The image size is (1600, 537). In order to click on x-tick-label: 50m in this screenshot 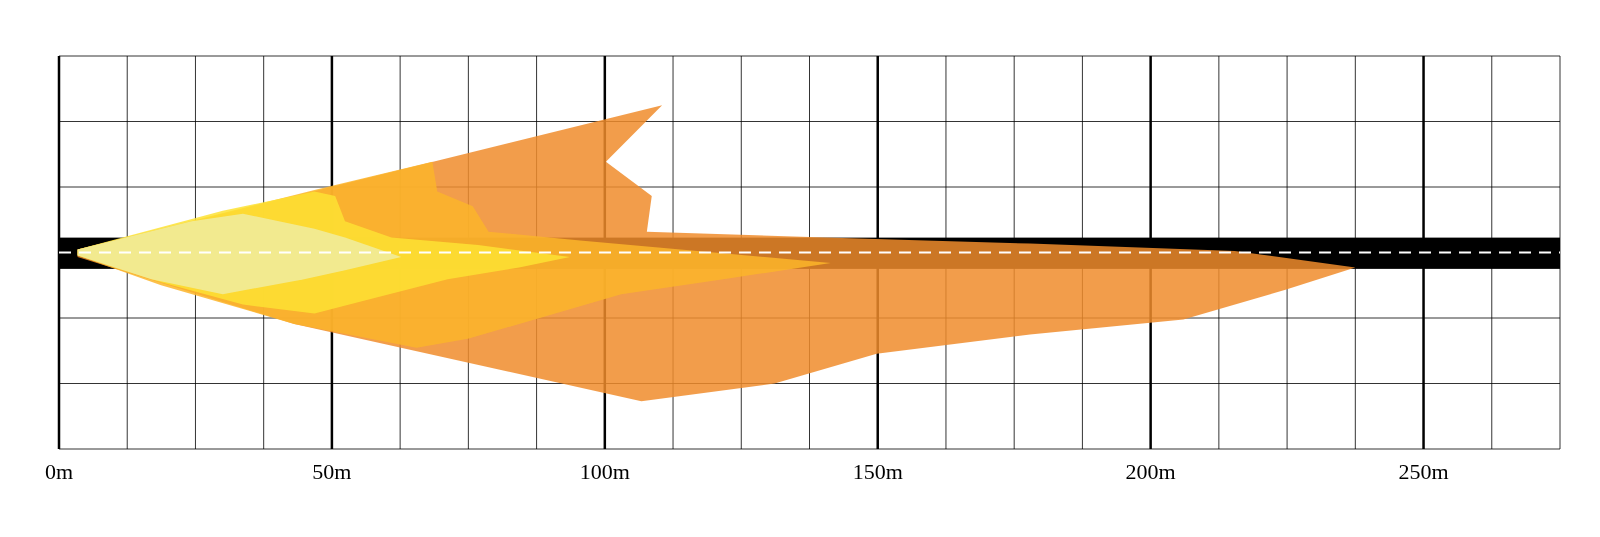, I will do `click(332, 471)`.